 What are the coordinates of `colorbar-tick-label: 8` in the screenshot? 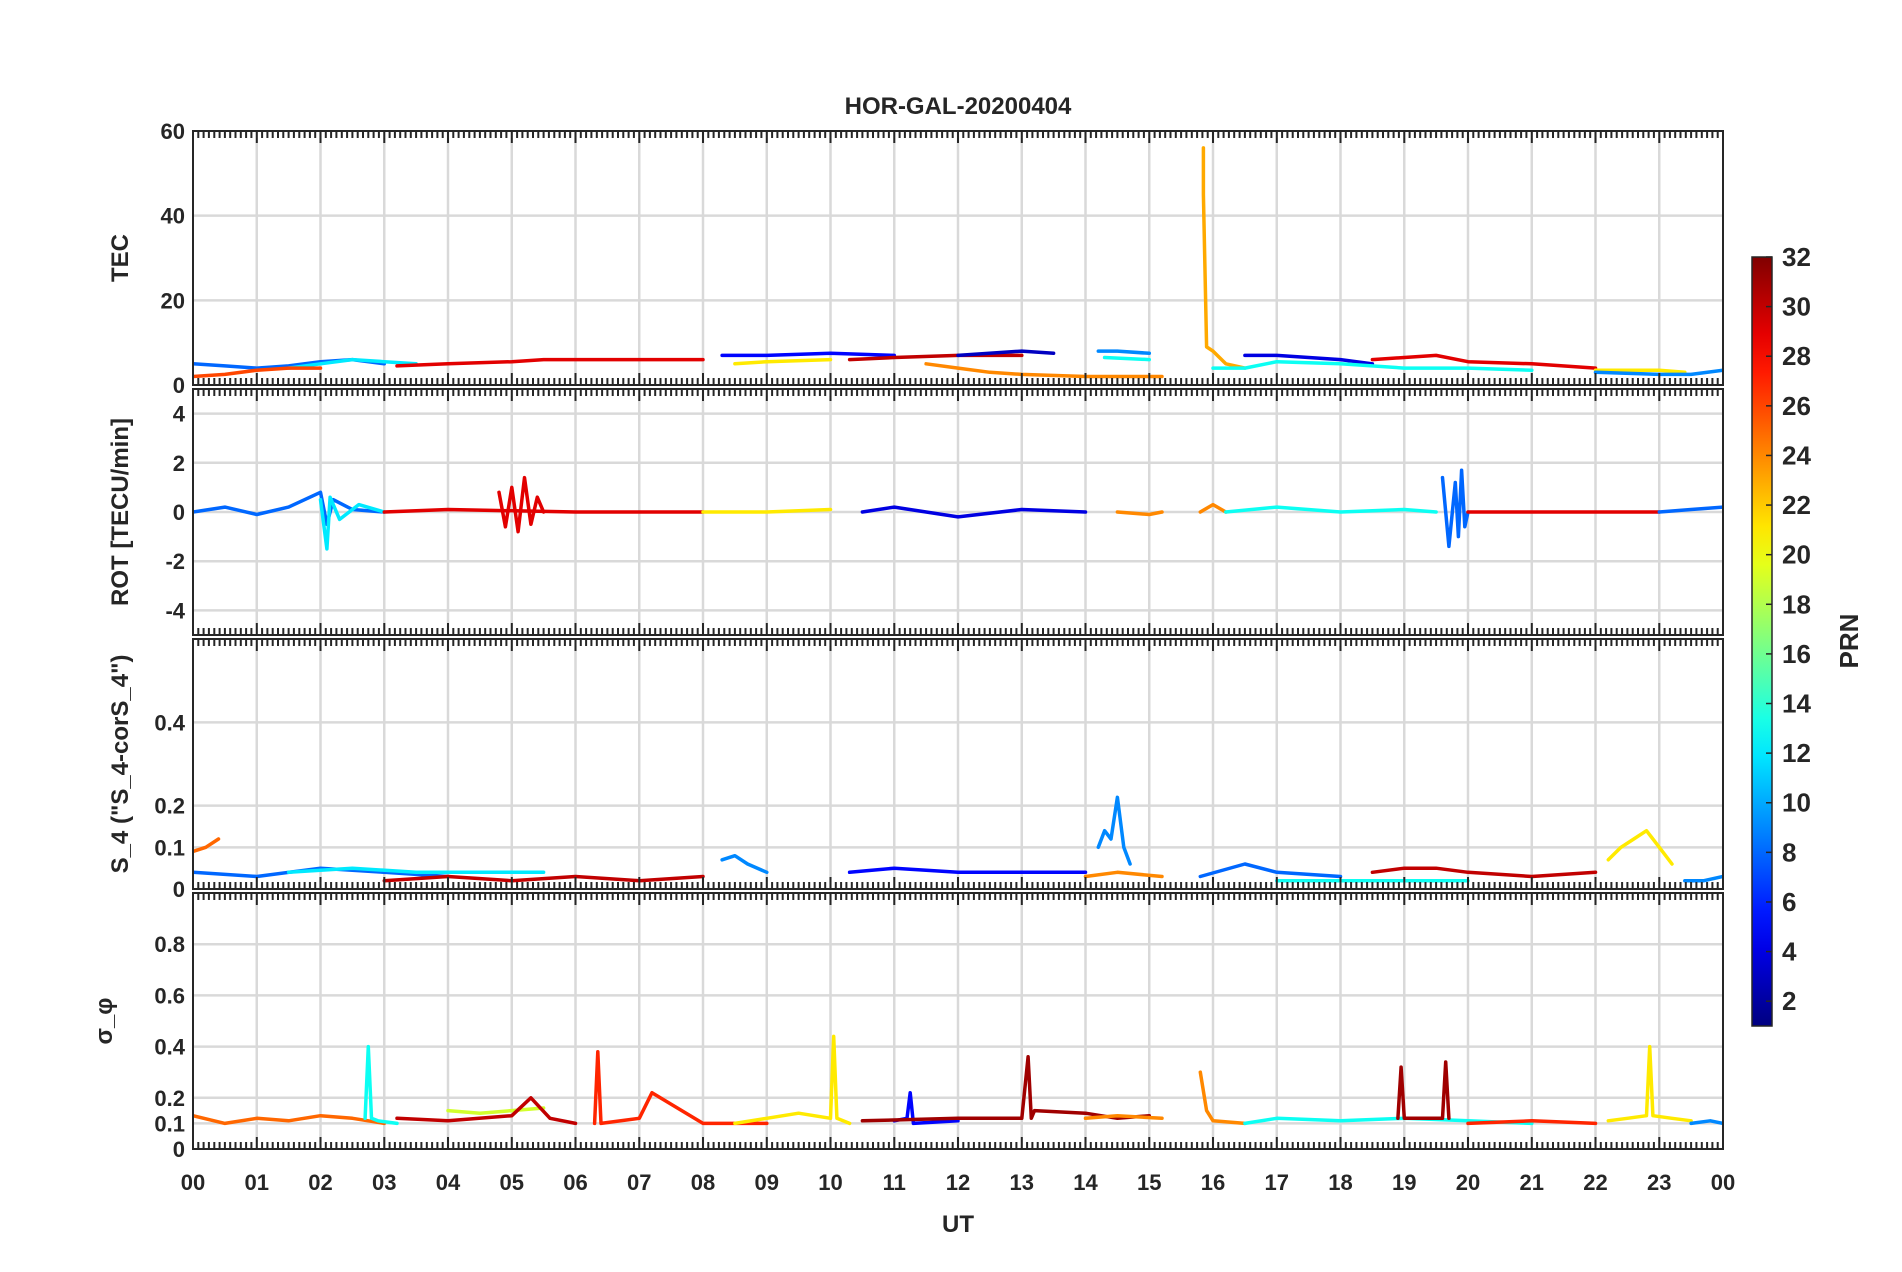 It's located at (1789, 852).